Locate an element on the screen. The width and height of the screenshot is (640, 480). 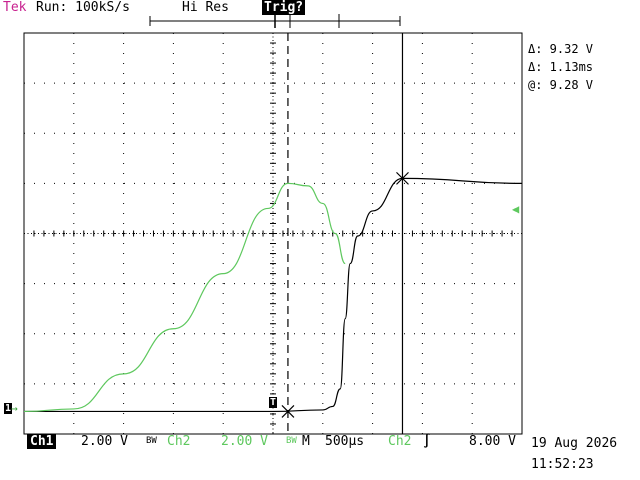
acquisition-mode: Hi Res is located at coordinates (205, 7).